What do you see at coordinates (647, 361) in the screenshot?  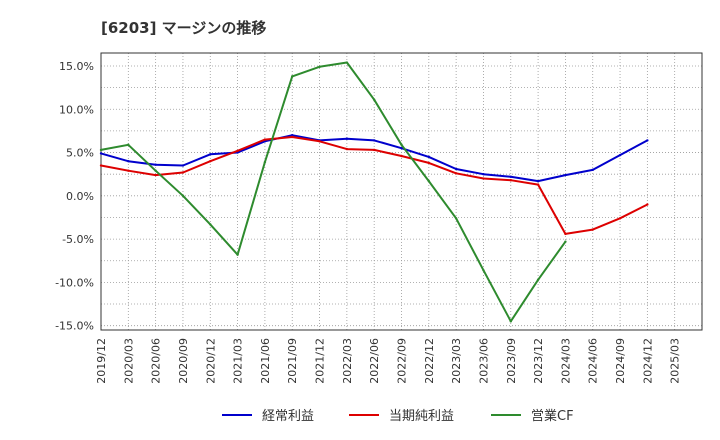 I see `x-tick-label: 2024/12` at bounding box center [647, 361].